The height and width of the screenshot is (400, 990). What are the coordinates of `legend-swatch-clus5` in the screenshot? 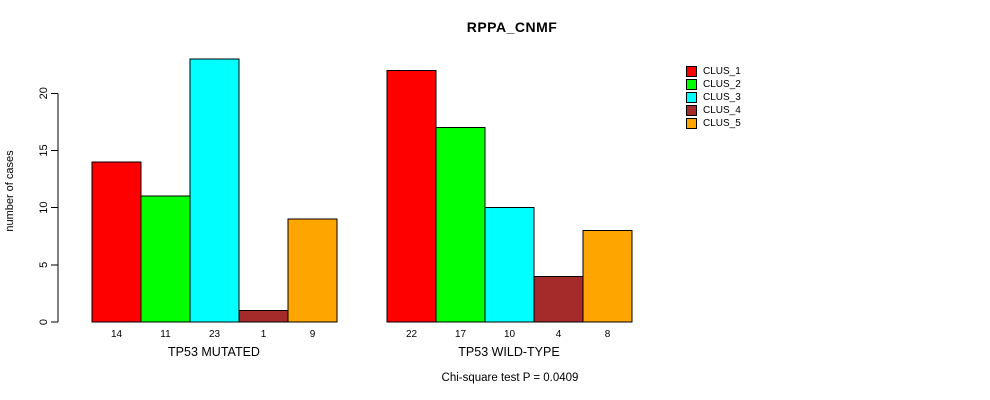 It's located at (691, 123).